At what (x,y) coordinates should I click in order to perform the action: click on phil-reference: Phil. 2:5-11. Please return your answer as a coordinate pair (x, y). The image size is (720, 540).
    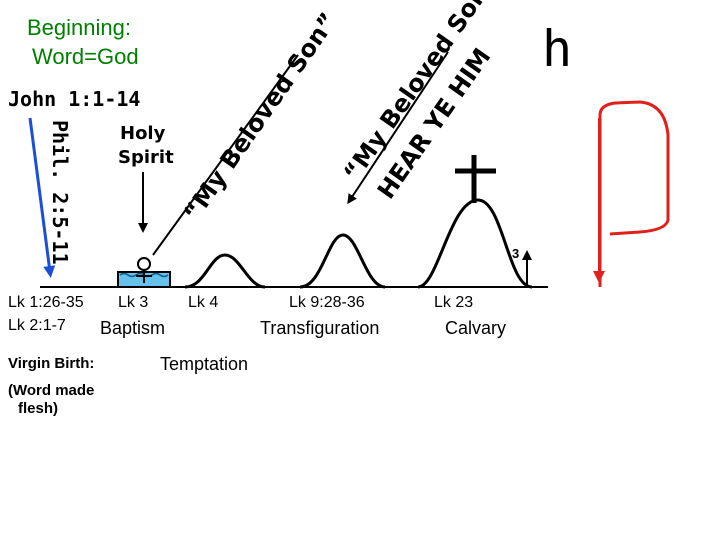
    Looking at the image, I should click on (60, 192).